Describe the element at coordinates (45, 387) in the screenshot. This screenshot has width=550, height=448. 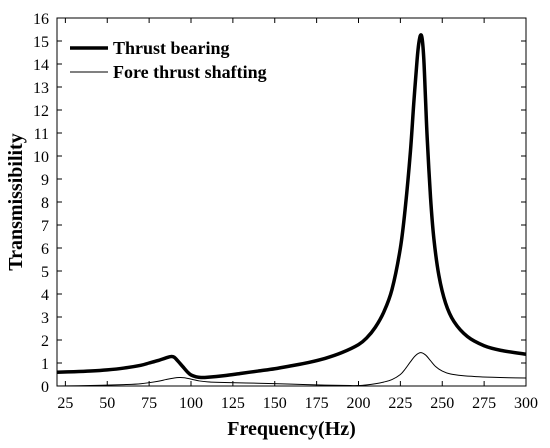
I see `y-tick-label: 0` at that location.